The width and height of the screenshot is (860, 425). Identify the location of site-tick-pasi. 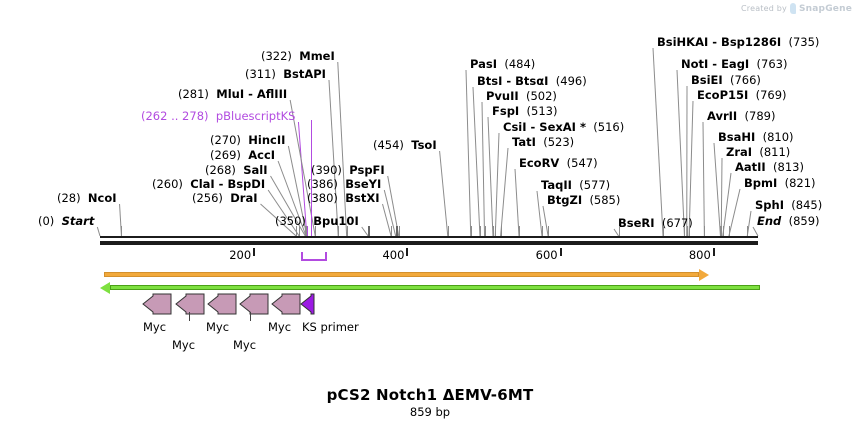
(471, 231).